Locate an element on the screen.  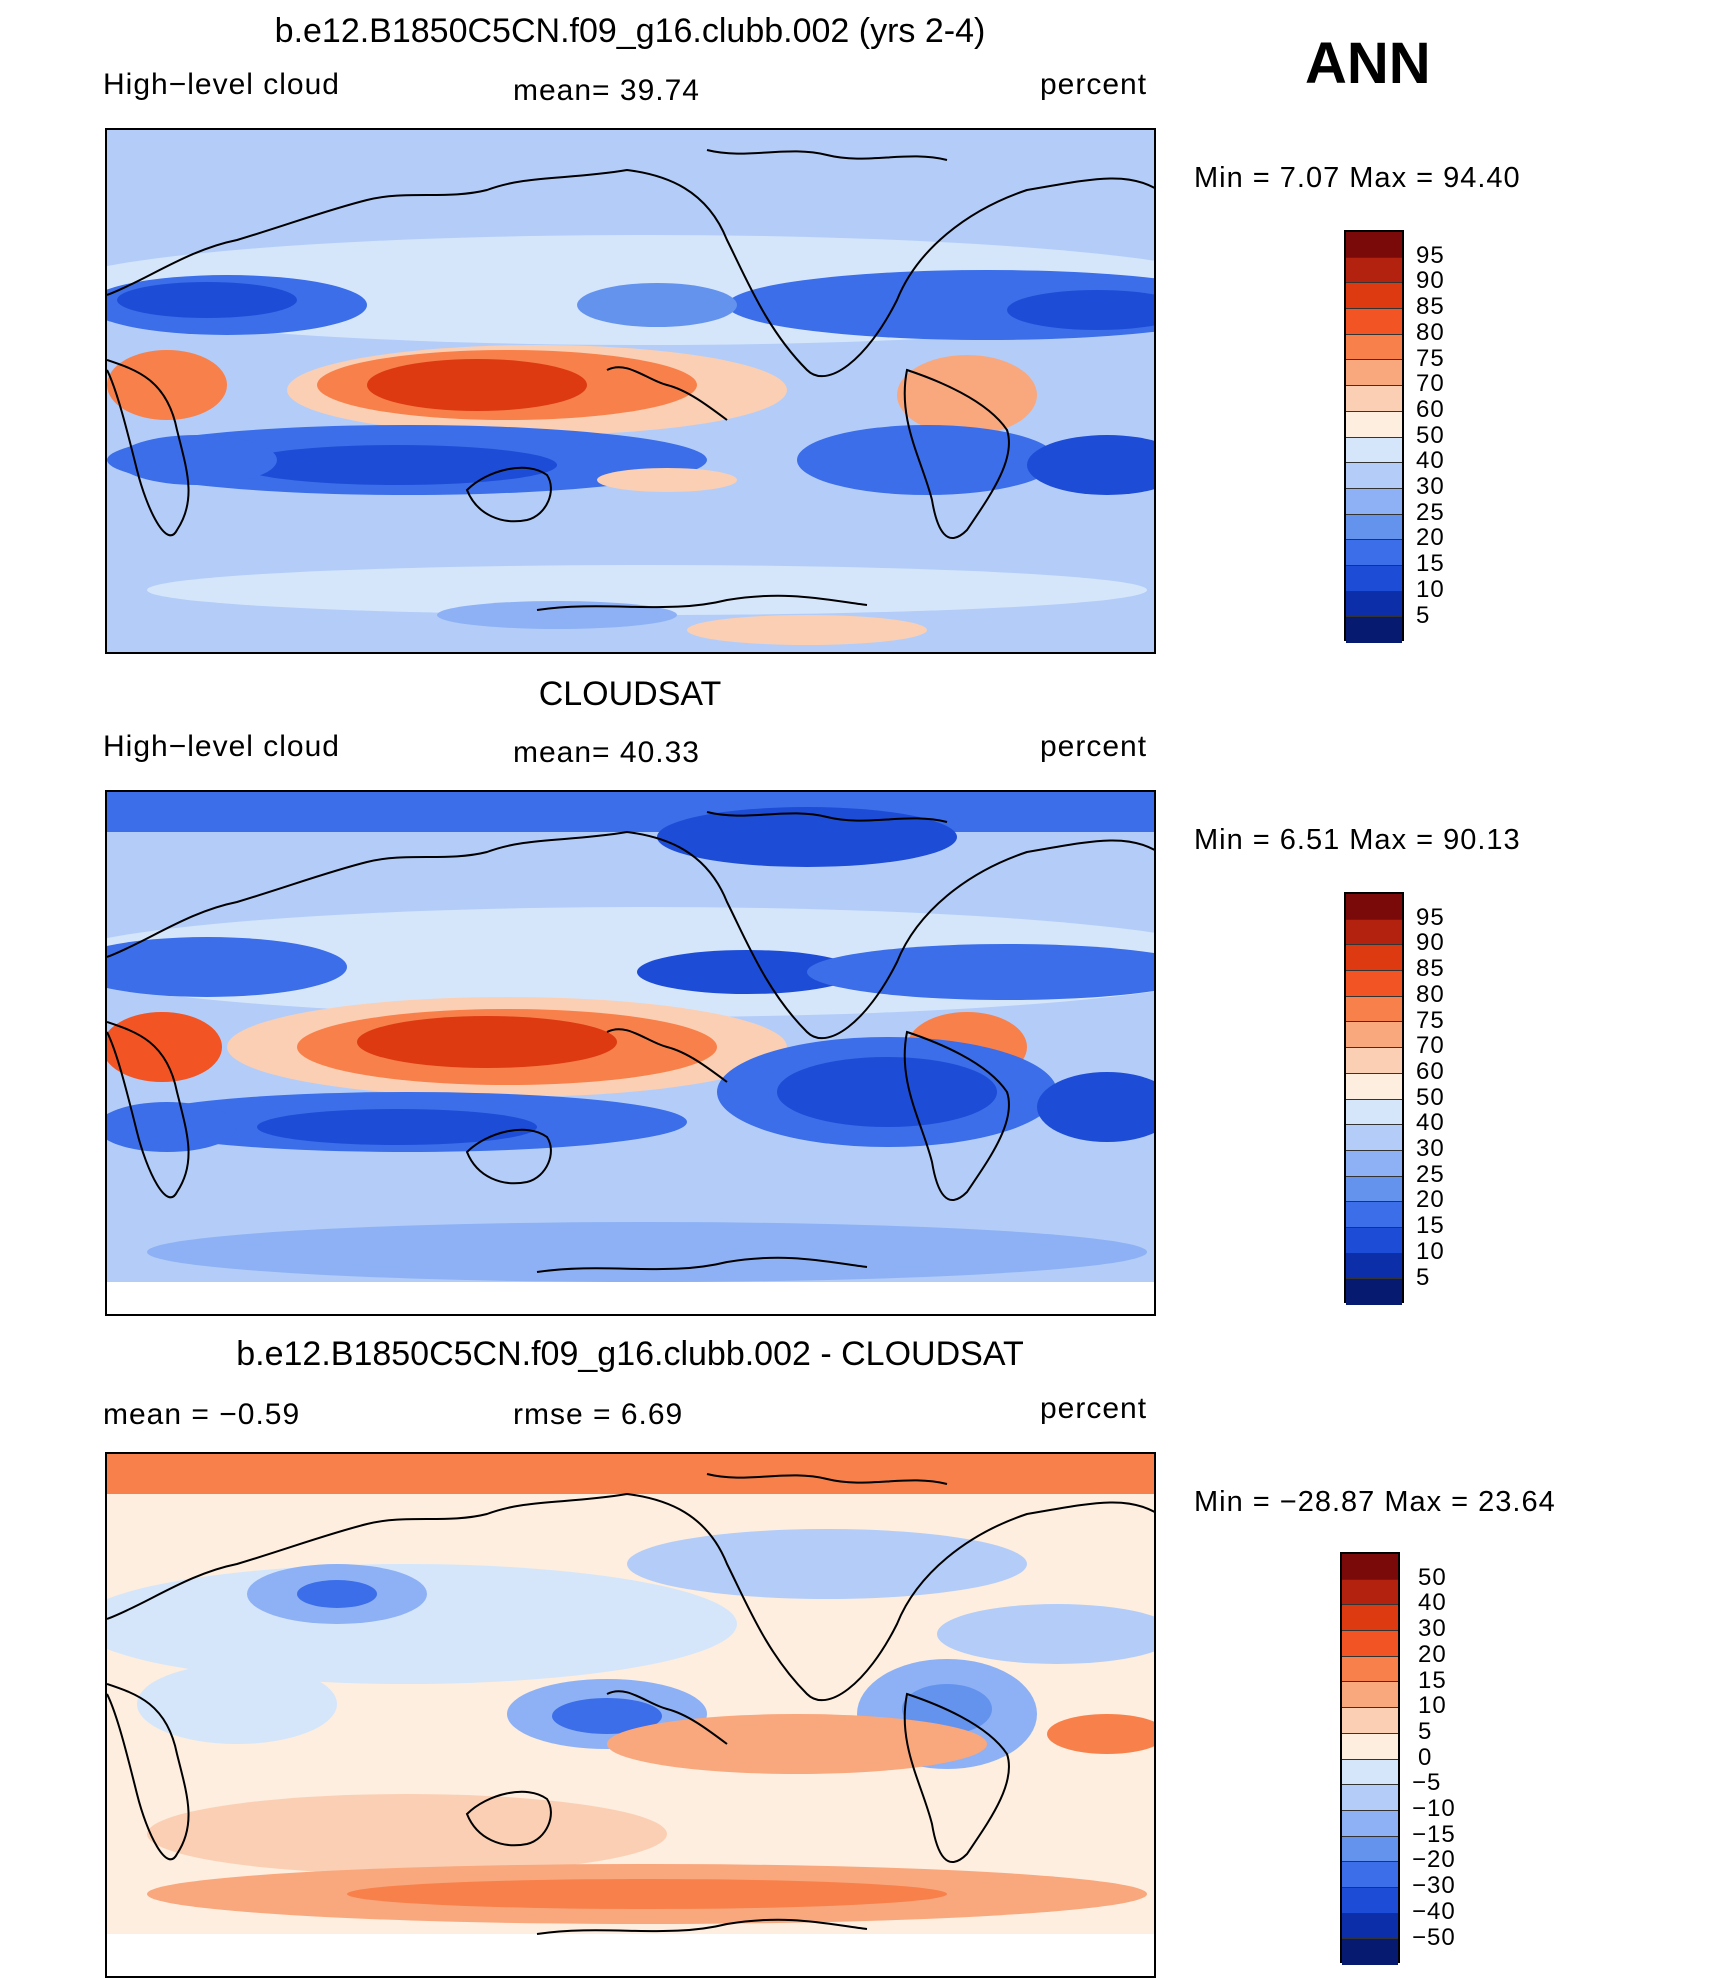
colorbar-tick-label: 15 is located at coordinates (1432, 1680).